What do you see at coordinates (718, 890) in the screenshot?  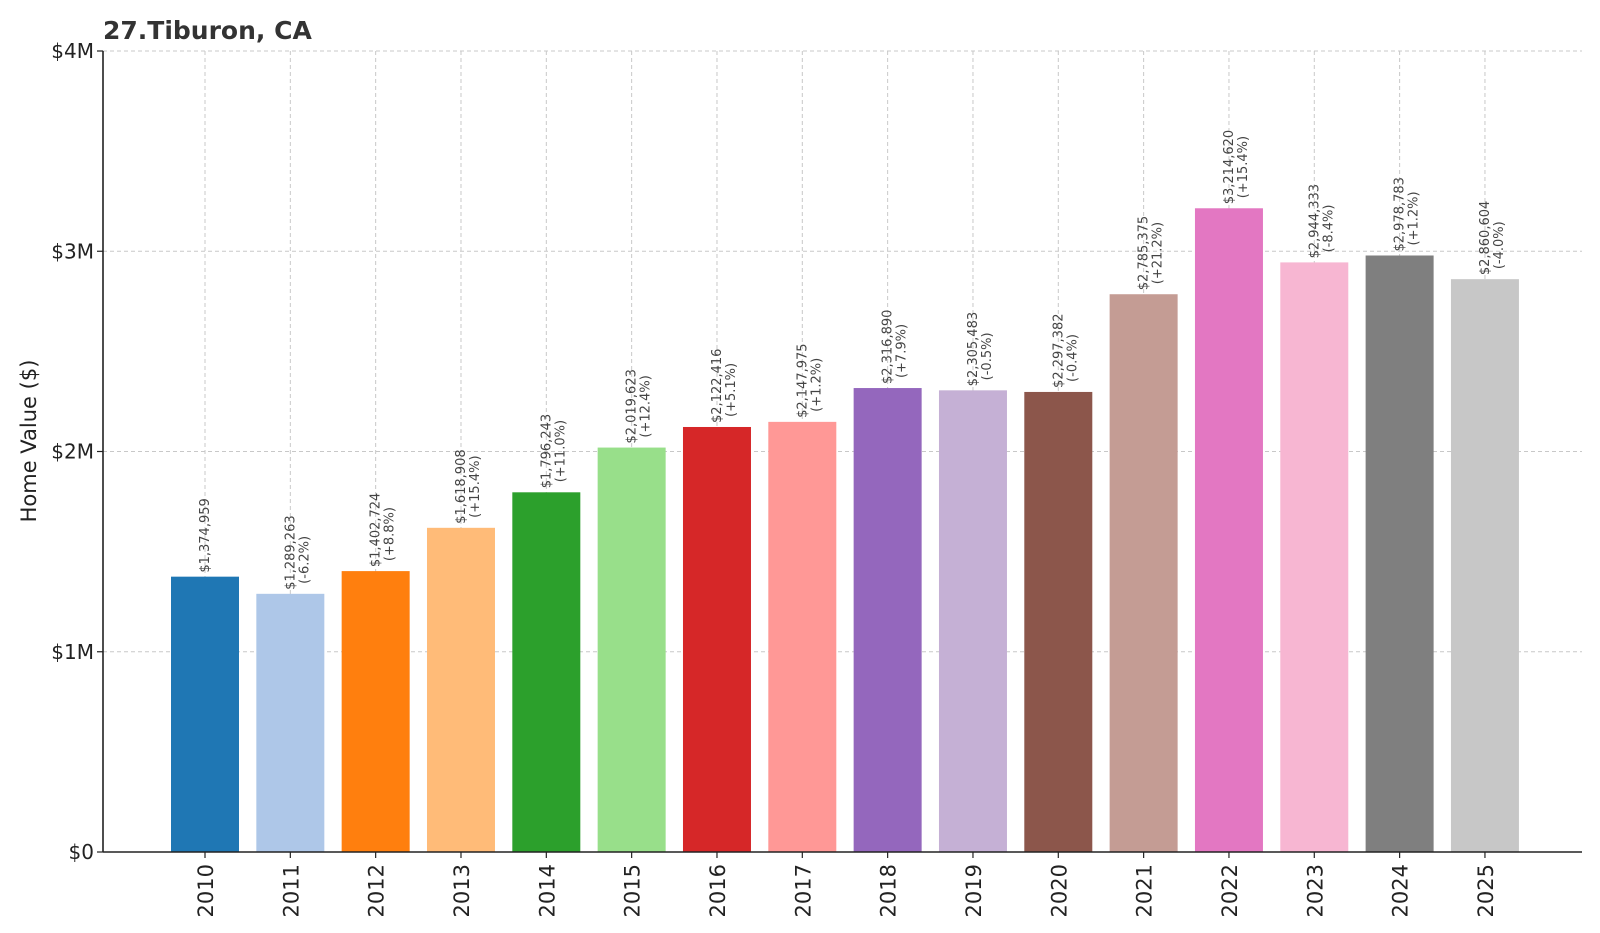 I see `x-tick-label: 2016` at bounding box center [718, 890].